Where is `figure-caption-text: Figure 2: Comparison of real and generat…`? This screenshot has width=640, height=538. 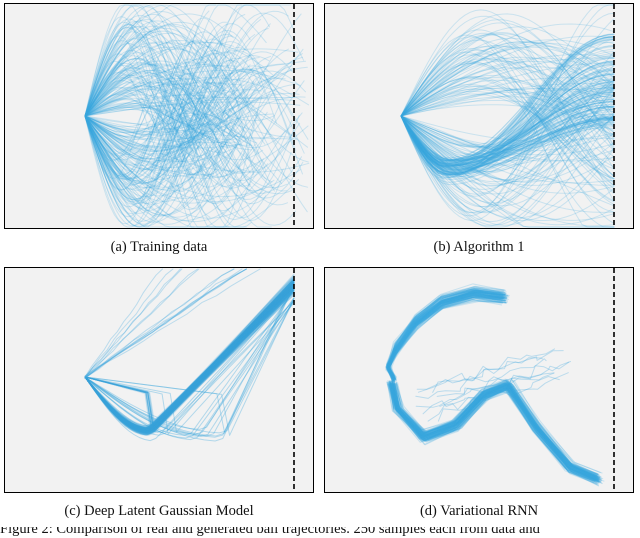
figure-caption-text: Figure 2: Comparison of real and generat… is located at coordinates (270, 532).